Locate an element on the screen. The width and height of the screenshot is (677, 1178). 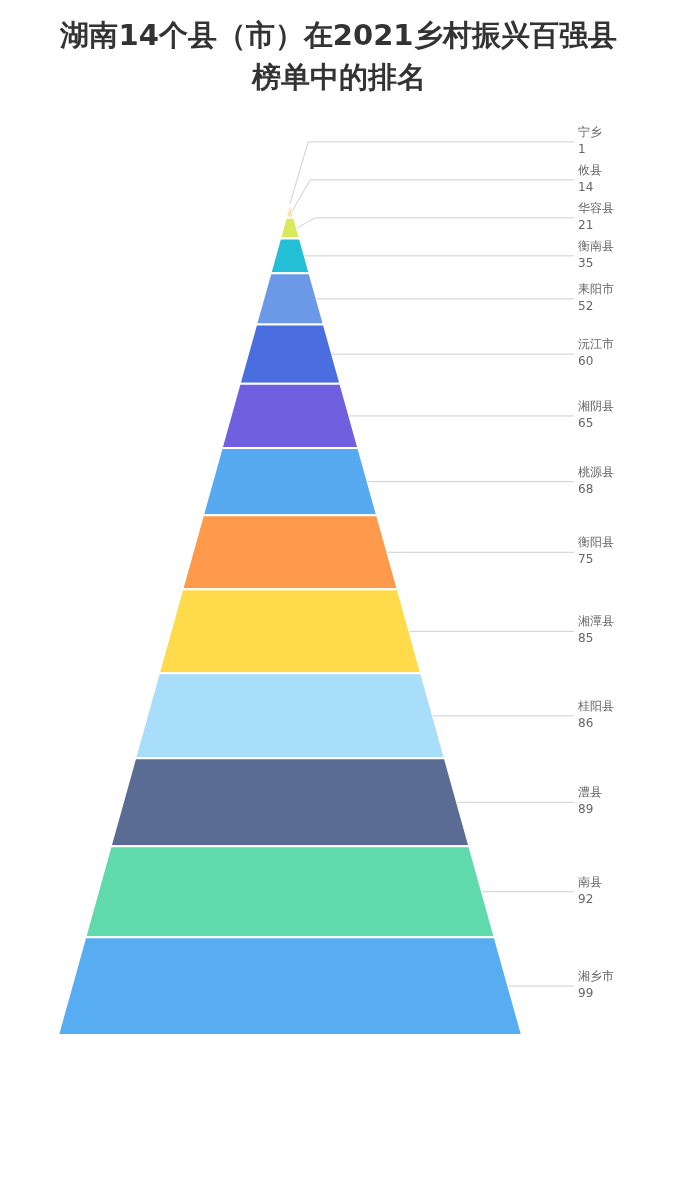
data-label: 85 is located at coordinates (586, 638).